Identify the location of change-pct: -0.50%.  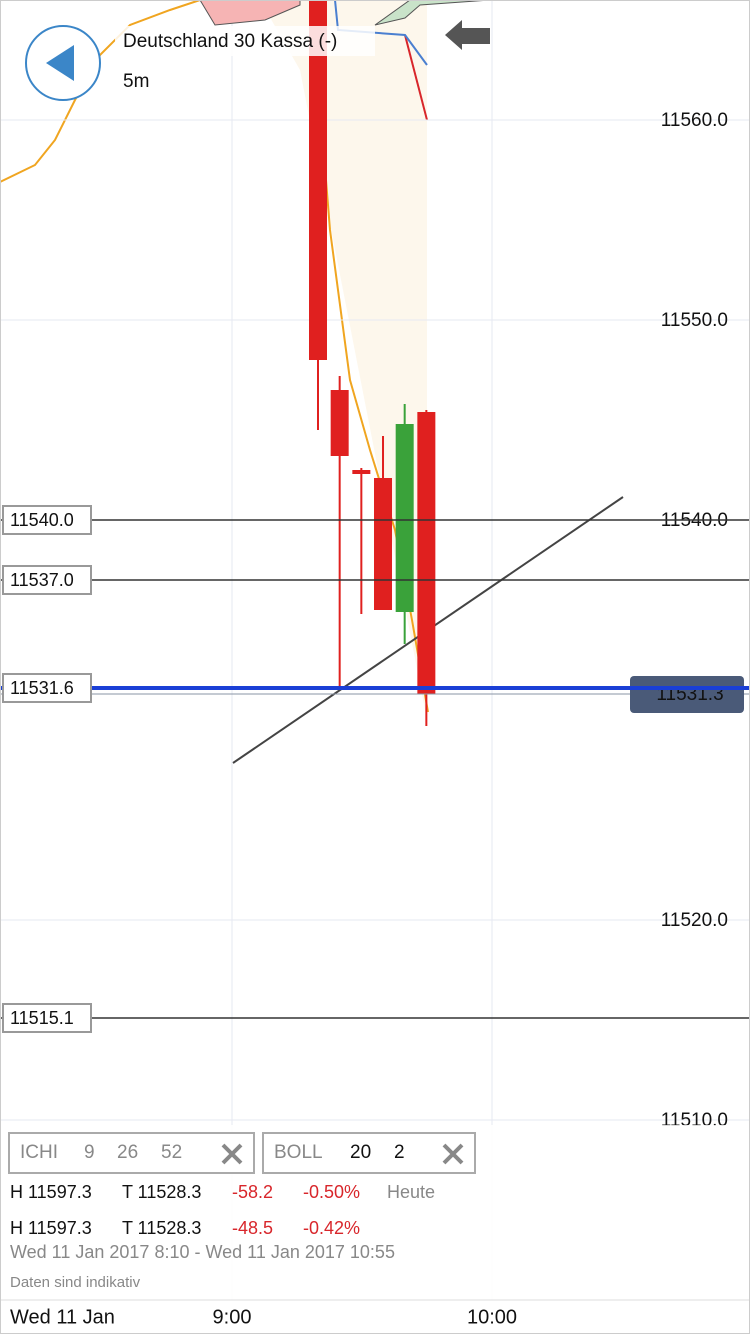
(331, 1192).